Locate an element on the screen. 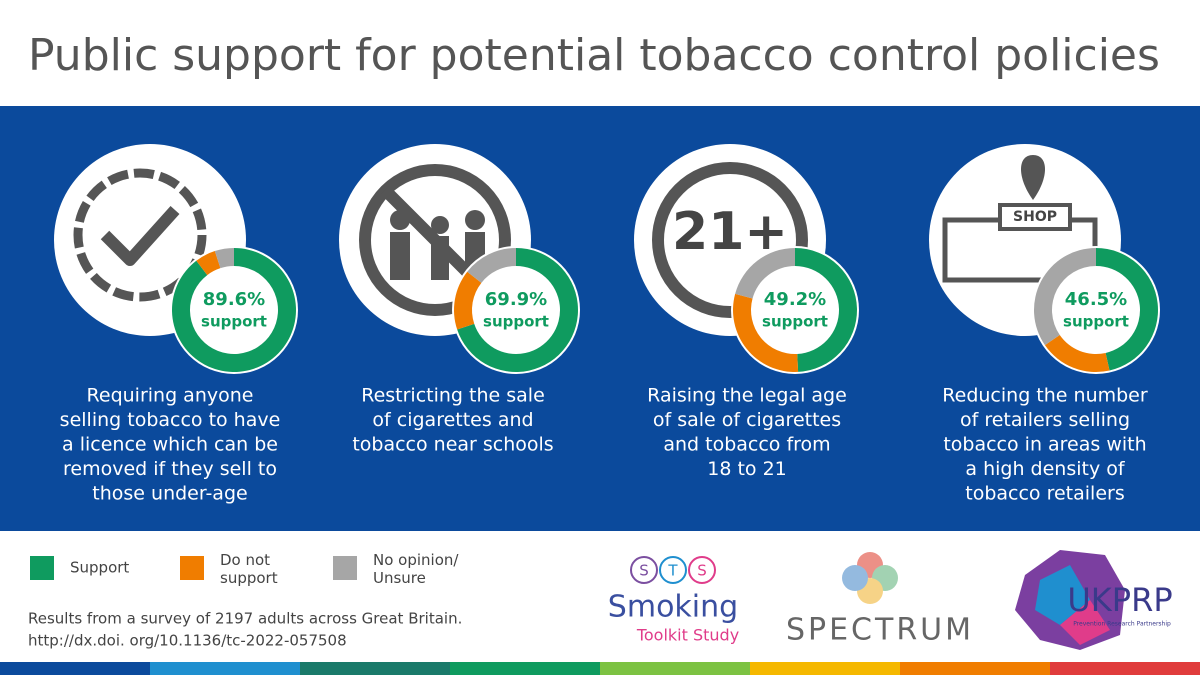 The image size is (1200, 675). caption: Raising the legal age is located at coordinates (747, 396).